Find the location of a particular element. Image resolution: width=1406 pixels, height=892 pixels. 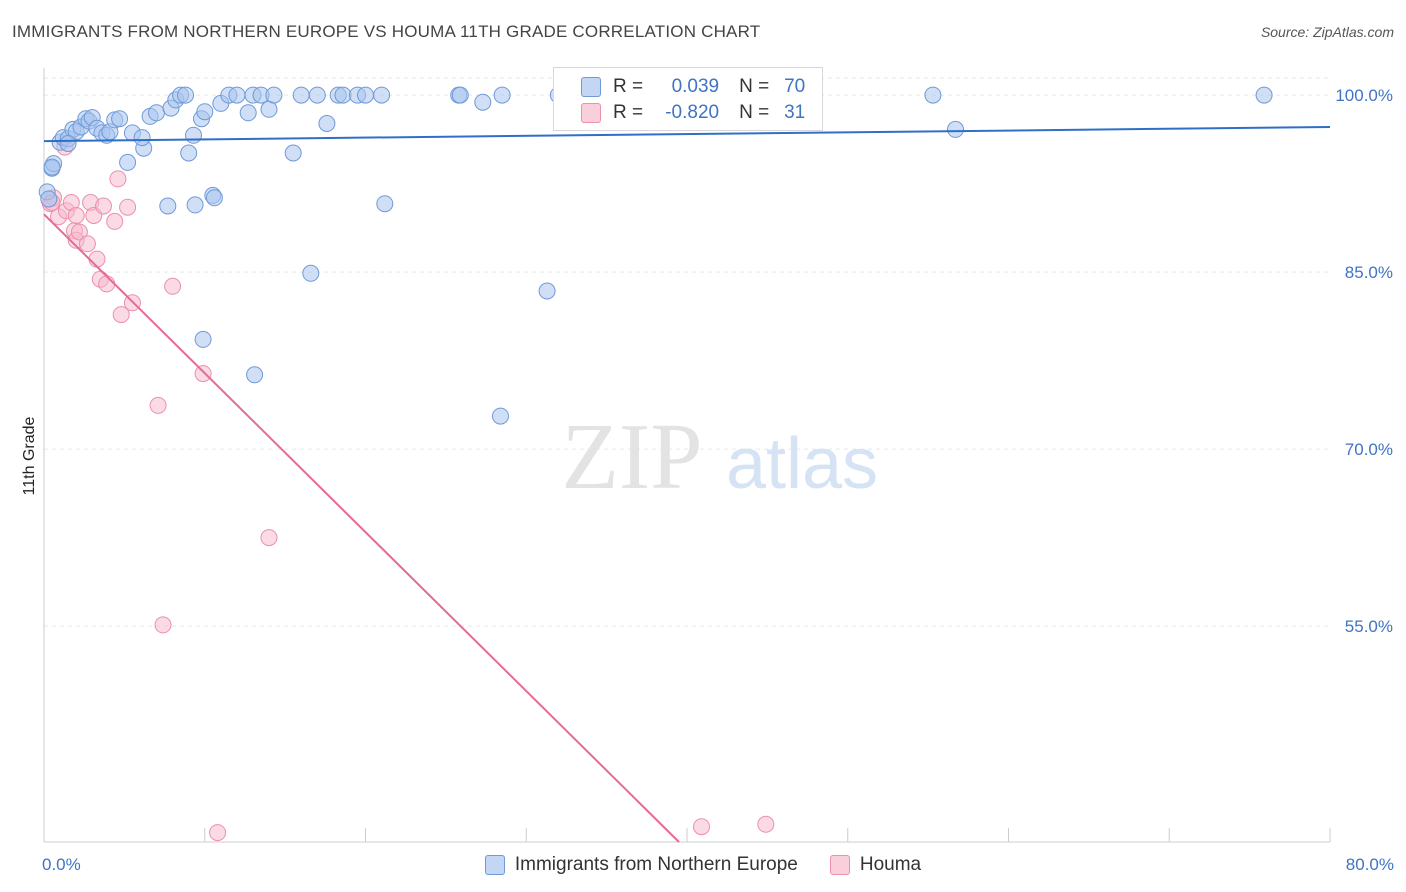

y-tick-label: 85.0% is located at coordinates (1369, 272).